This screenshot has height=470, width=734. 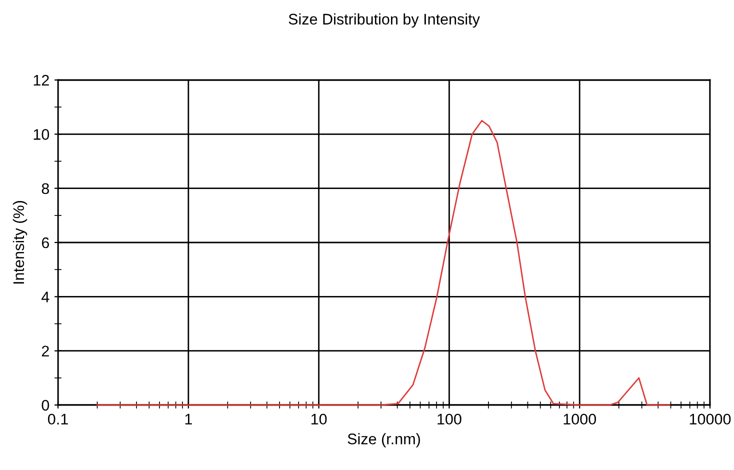 I want to click on x-tick-label: 10000, so click(x=710, y=419).